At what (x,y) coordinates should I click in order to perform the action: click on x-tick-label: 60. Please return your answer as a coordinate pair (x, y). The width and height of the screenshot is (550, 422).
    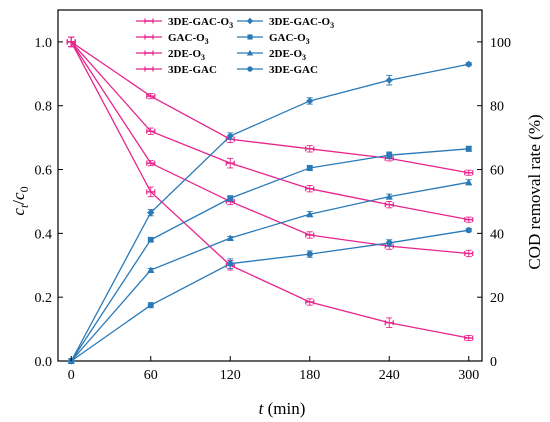
    Looking at the image, I should click on (151, 375).